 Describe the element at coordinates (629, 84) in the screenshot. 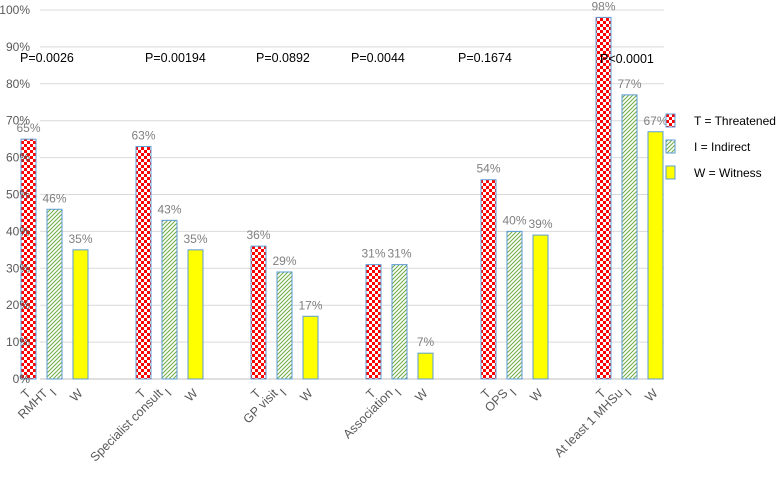

I see `data-label: 77%` at that location.